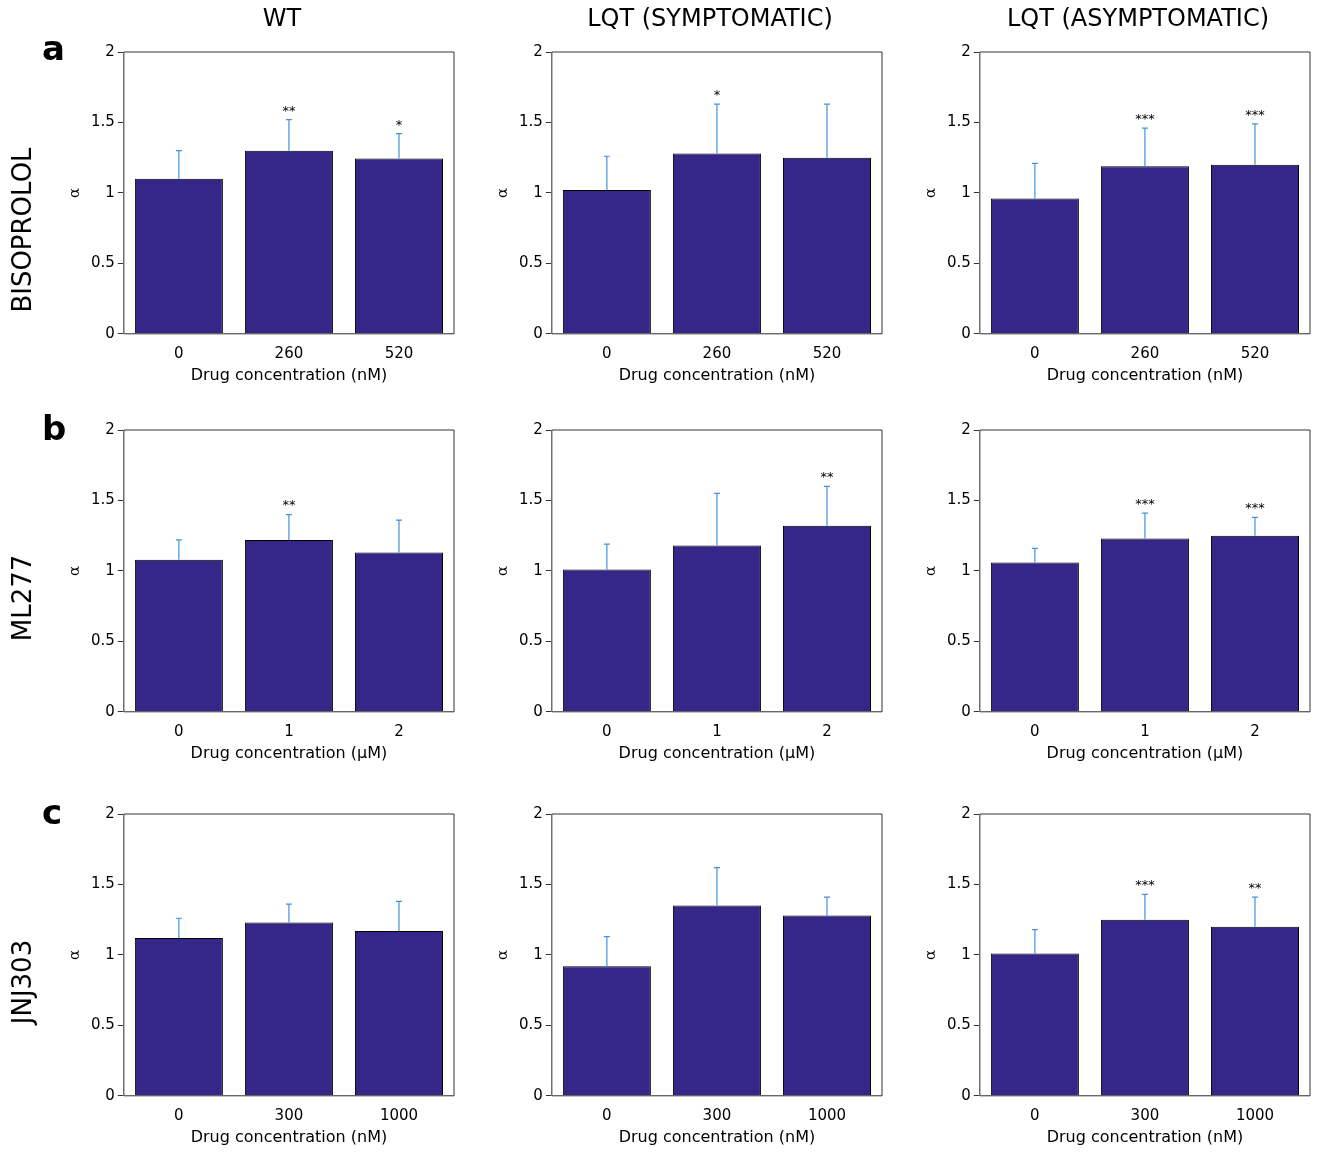  I want to click on text: b, so click(54, 428).